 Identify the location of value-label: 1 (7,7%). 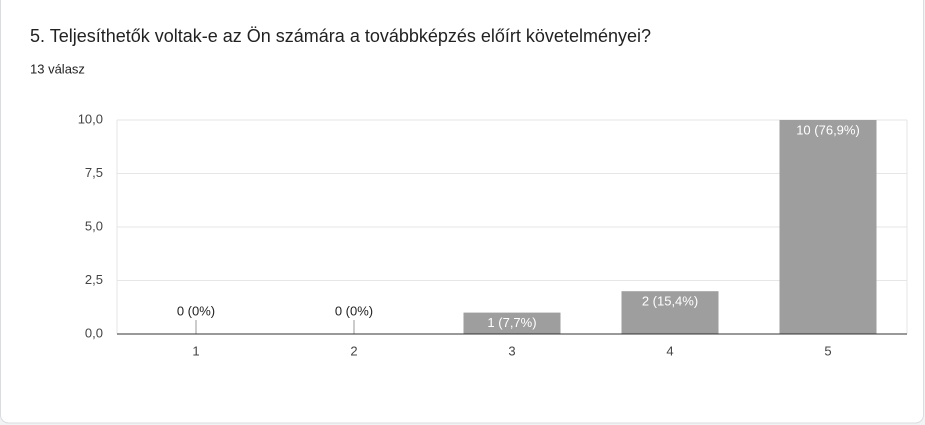
(511, 322).